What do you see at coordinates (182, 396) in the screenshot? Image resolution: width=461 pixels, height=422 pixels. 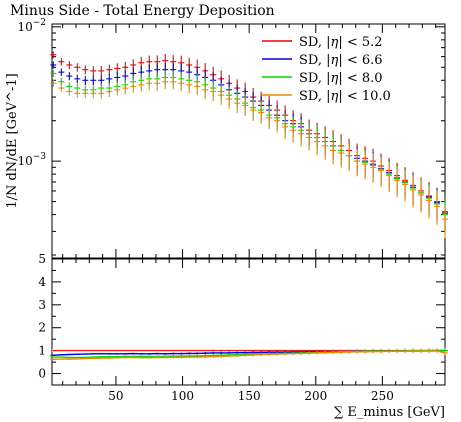 I see `x-tick-label-100: 100` at bounding box center [182, 396].